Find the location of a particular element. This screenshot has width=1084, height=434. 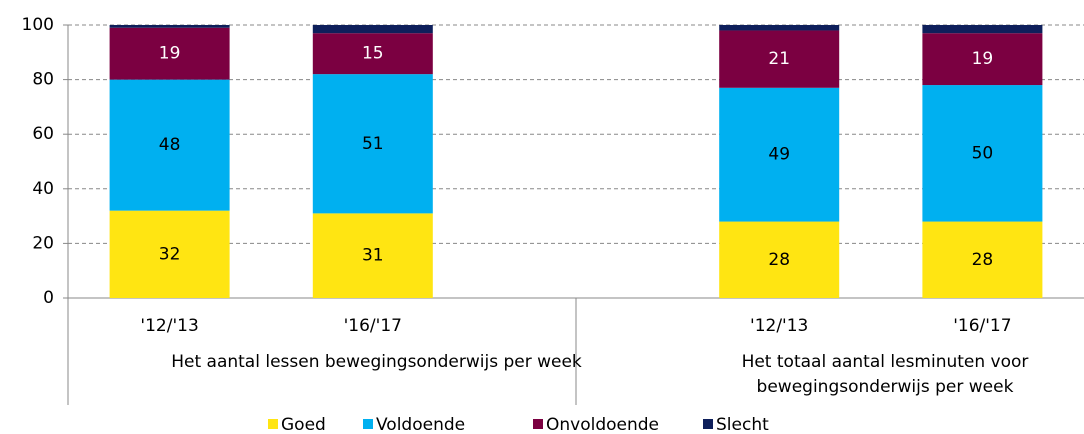

y-tick-label: 60 is located at coordinates (43, 134).